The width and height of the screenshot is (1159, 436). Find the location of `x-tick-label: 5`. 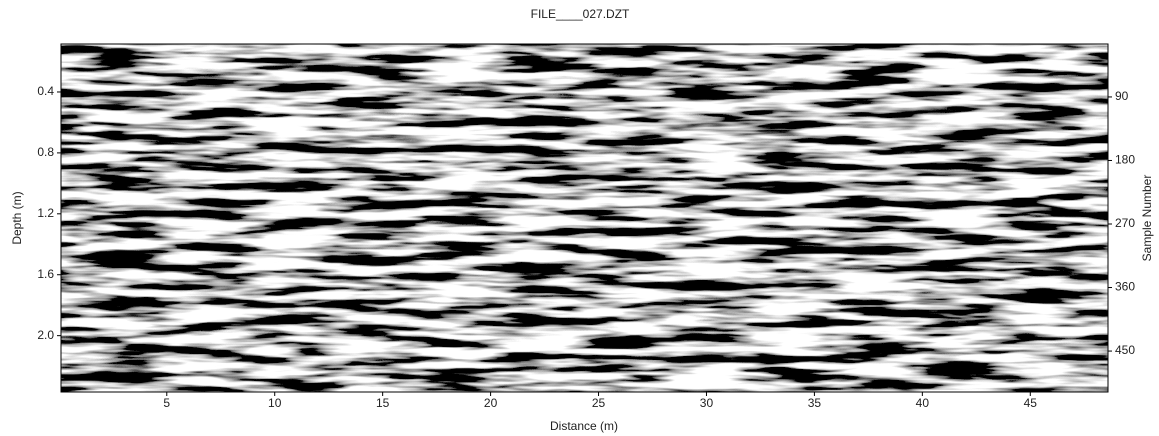

x-tick-label: 5 is located at coordinates (166, 403).